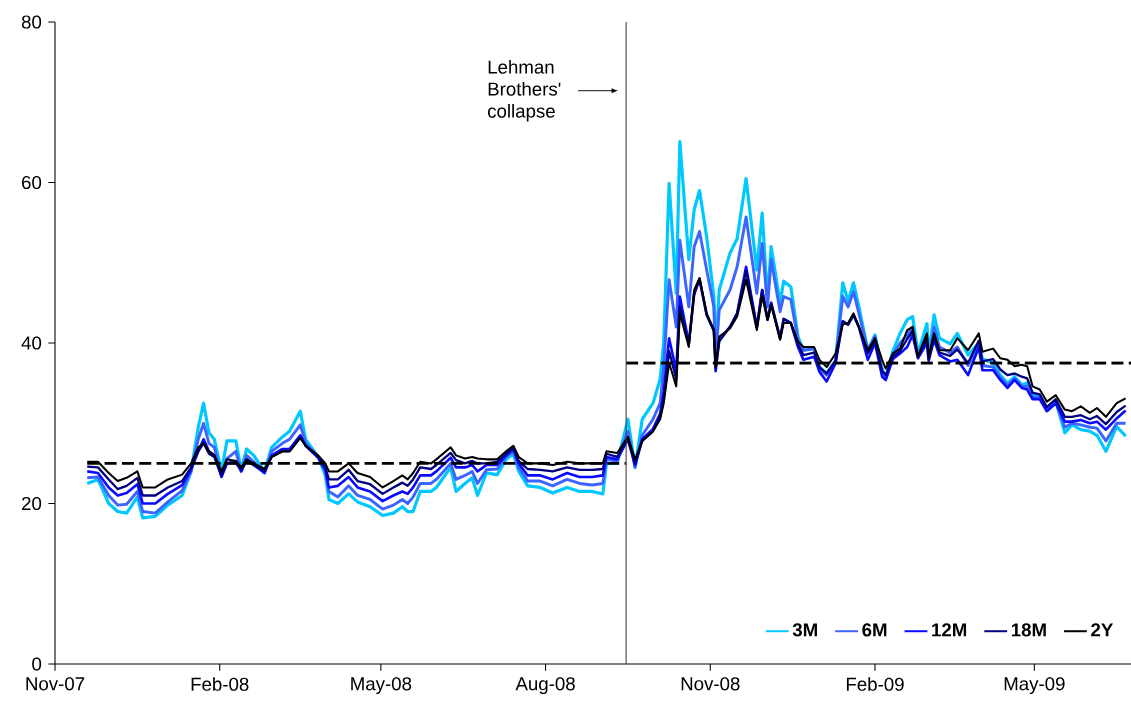 The image size is (1131, 708). I want to click on x-tick-label: Feb-09, so click(875, 684).